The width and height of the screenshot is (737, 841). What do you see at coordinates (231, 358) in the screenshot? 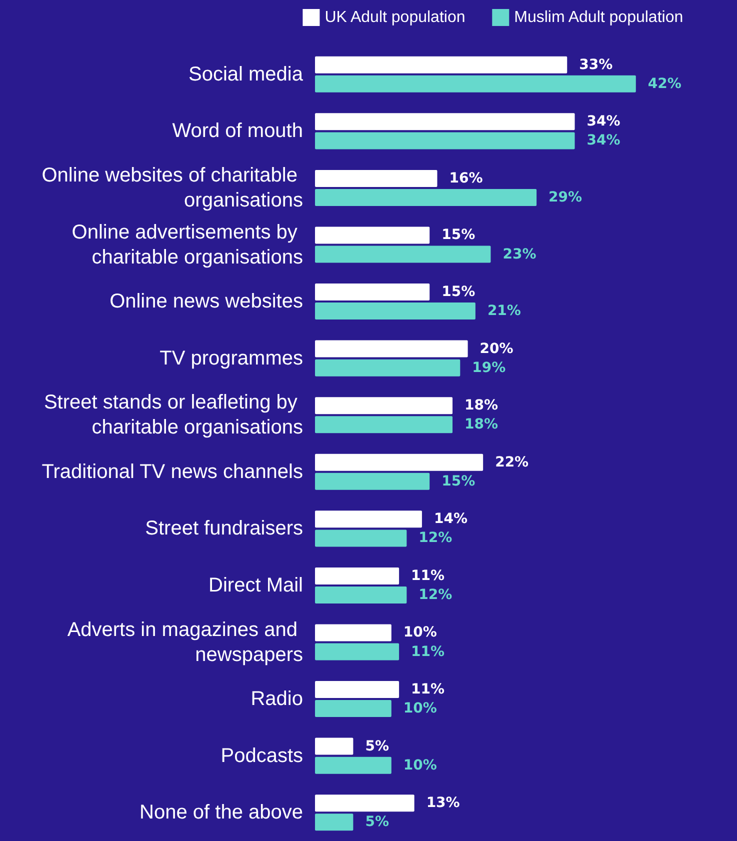
I see `y-tick-label: TV programmes` at bounding box center [231, 358].